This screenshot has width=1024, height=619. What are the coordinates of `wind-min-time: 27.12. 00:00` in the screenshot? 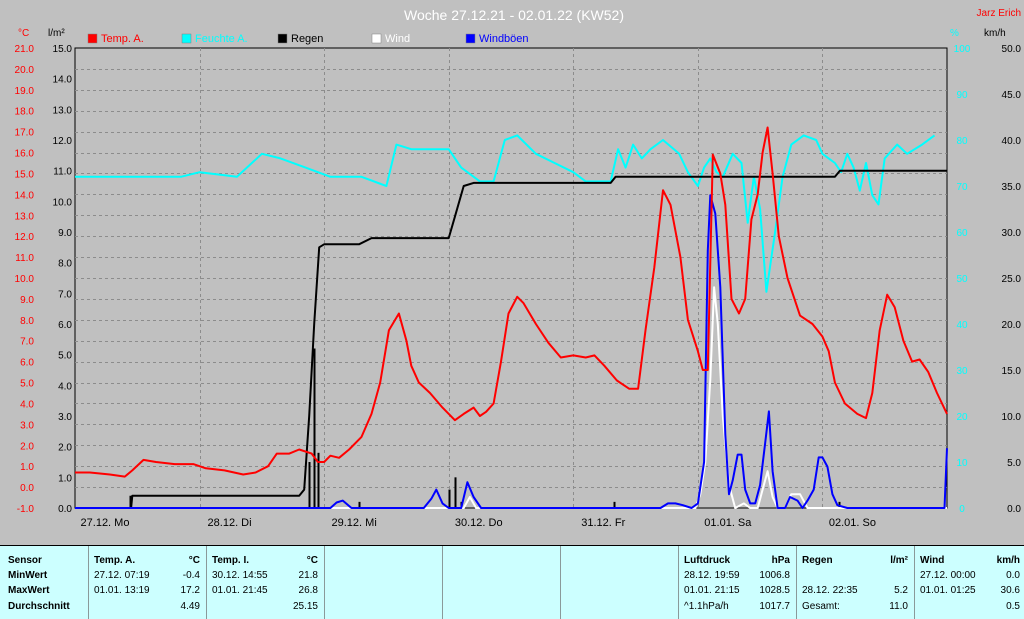 It's located at (948, 575).